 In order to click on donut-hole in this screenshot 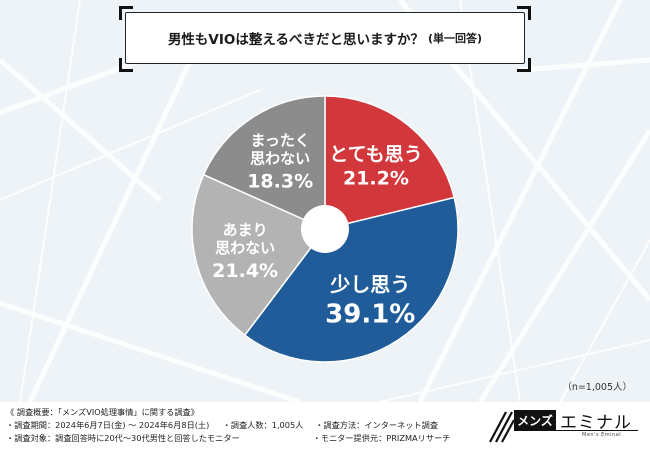, I will do `click(325, 229)`.